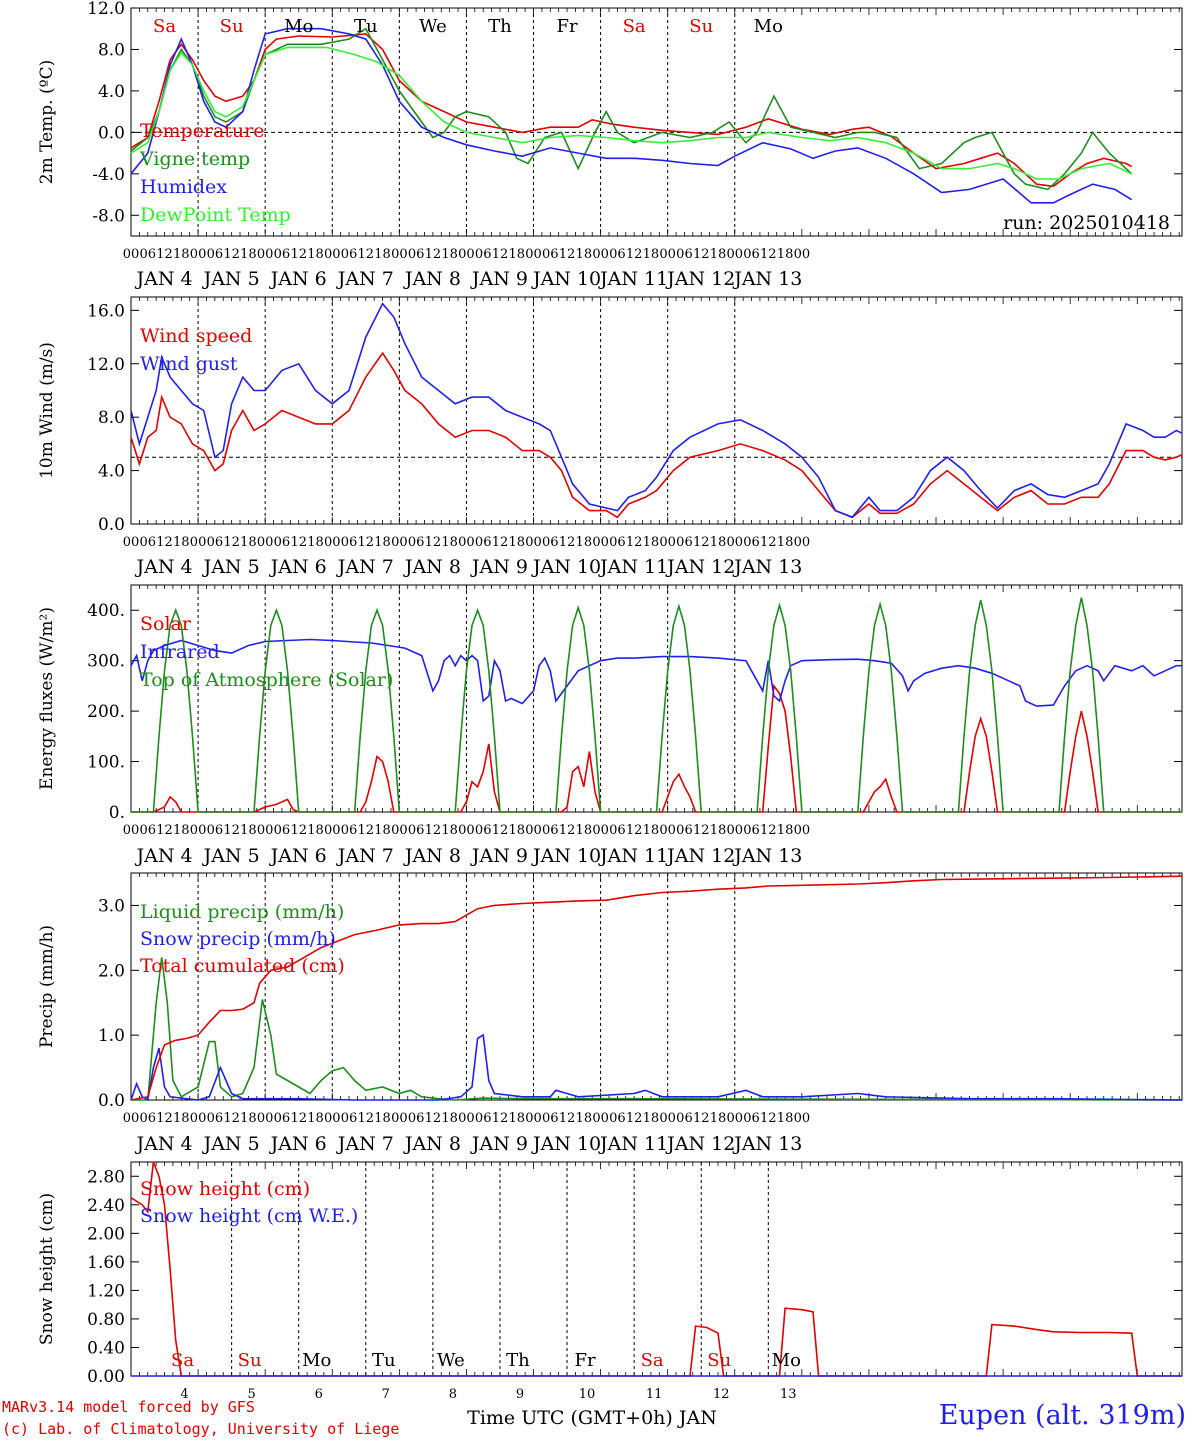 This screenshot has height=1440, width=1194. What do you see at coordinates (242, 966) in the screenshot?
I see `legend-entry: Total cumulated (cm)` at bounding box center [242, 966].